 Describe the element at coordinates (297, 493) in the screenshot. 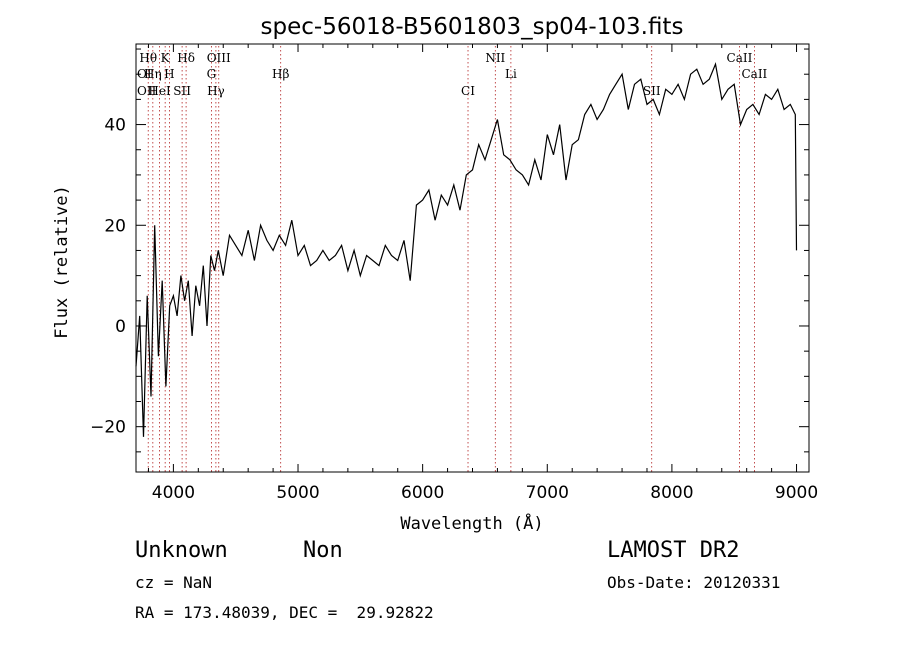

I see `x-tick-label: 5000` at that location.